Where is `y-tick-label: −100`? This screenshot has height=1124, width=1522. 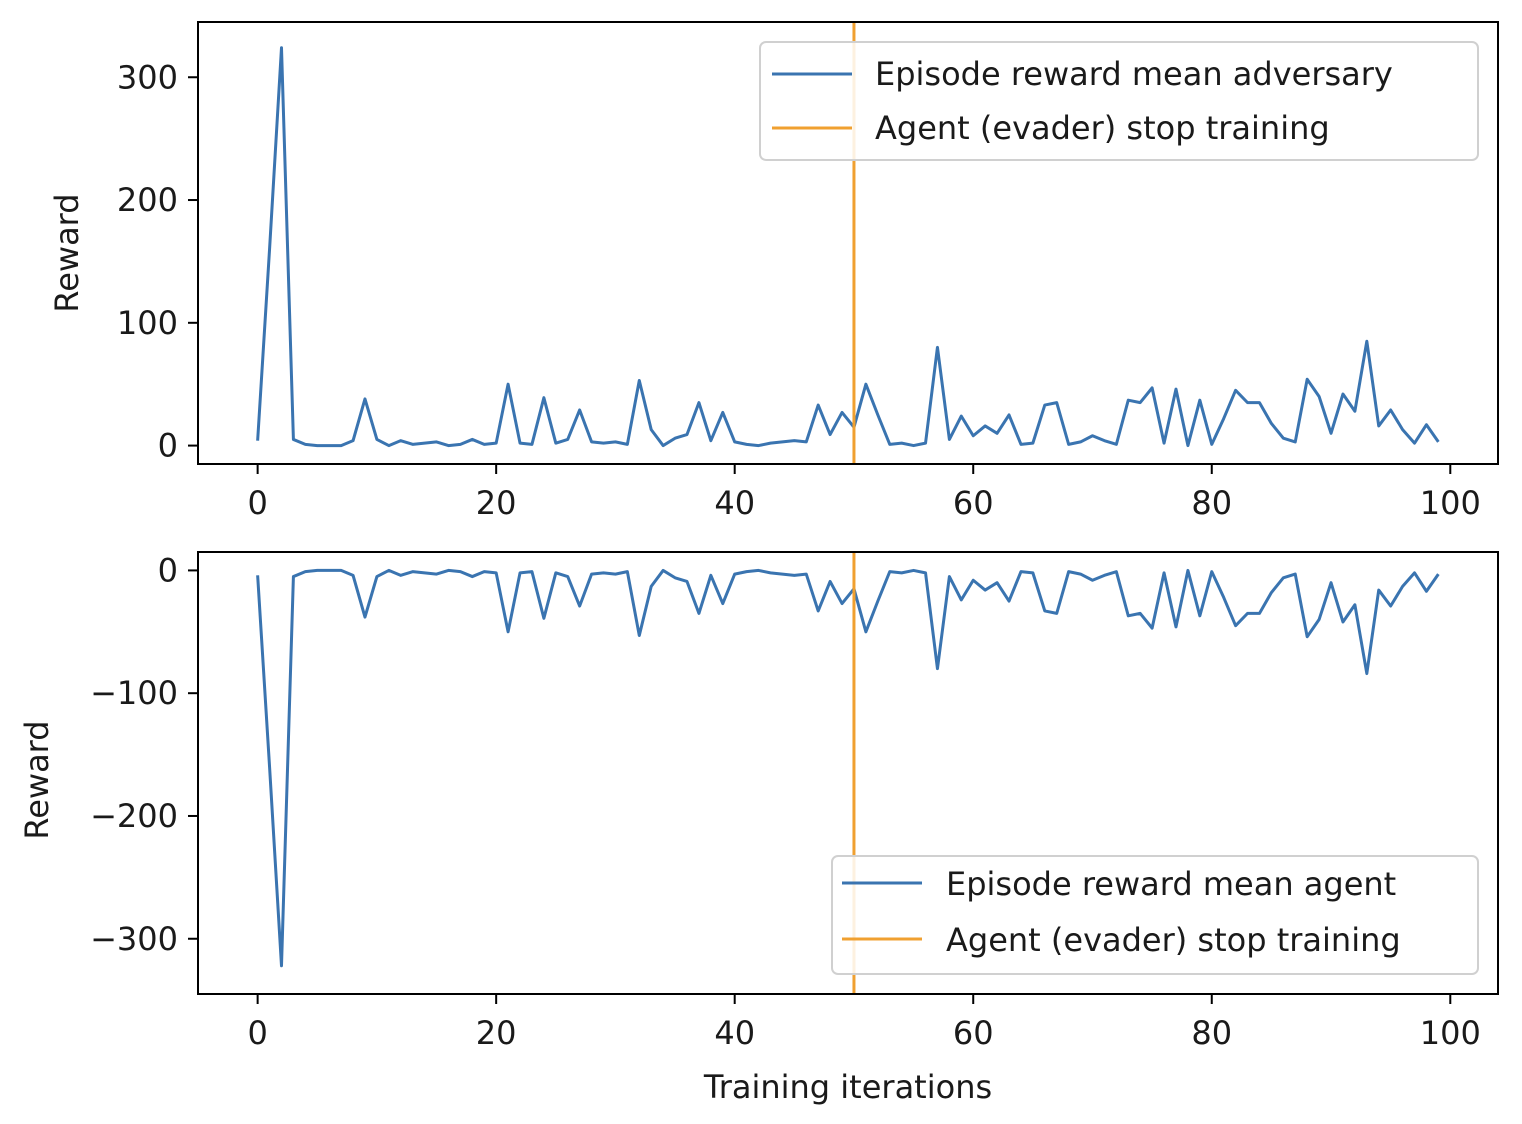
y-tick-label: −100 is located at coordinates (134, 693).